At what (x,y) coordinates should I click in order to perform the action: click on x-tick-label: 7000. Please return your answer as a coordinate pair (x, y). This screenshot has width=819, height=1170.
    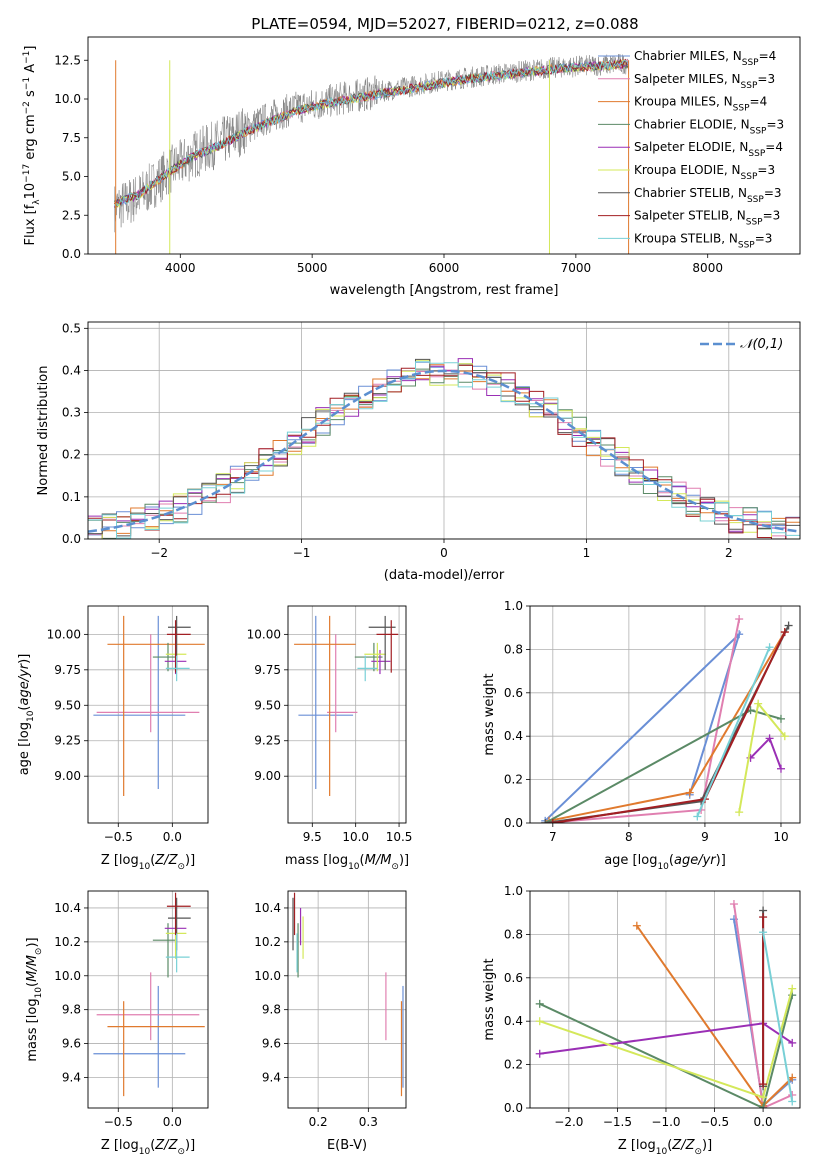
    Looking at the image, I should click on (576, 268).